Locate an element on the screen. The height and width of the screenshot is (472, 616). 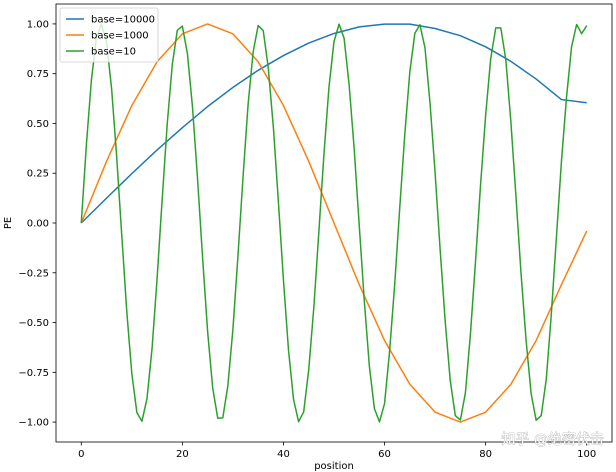
y-tick-label: −1.00 is located at coordinates (33, 423).